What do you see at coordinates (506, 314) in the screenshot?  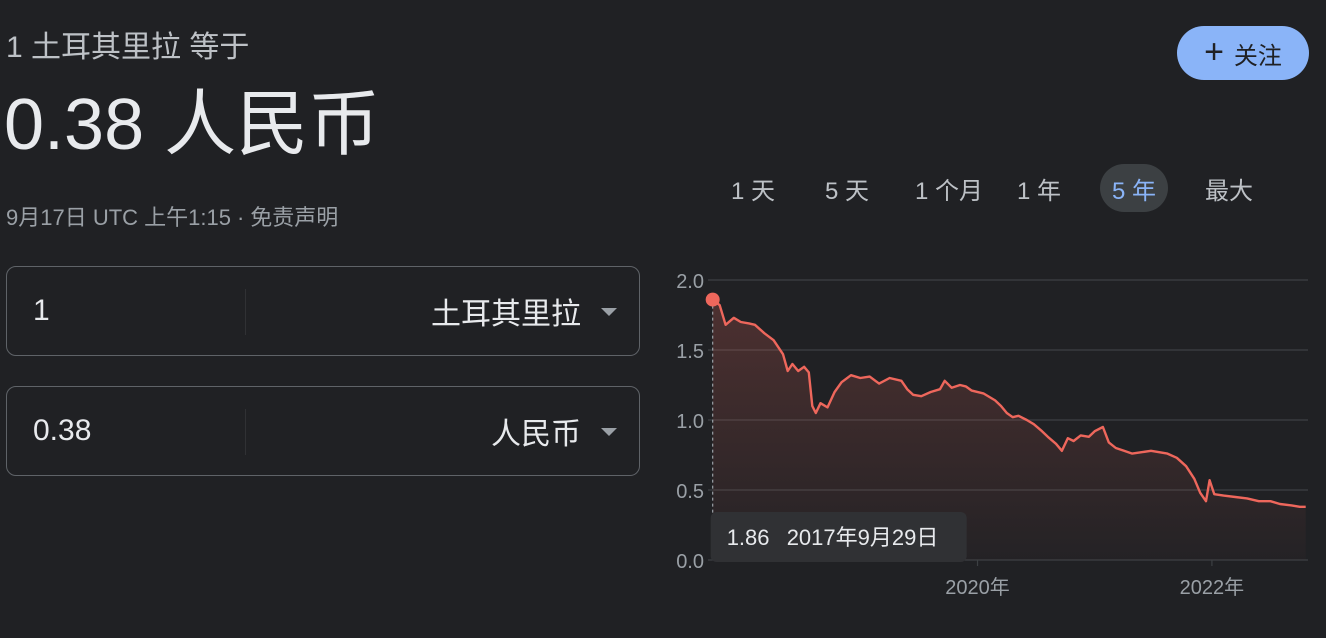 I see `from-currency-label: 土耳其里拉` at bounding box center [506, 314].